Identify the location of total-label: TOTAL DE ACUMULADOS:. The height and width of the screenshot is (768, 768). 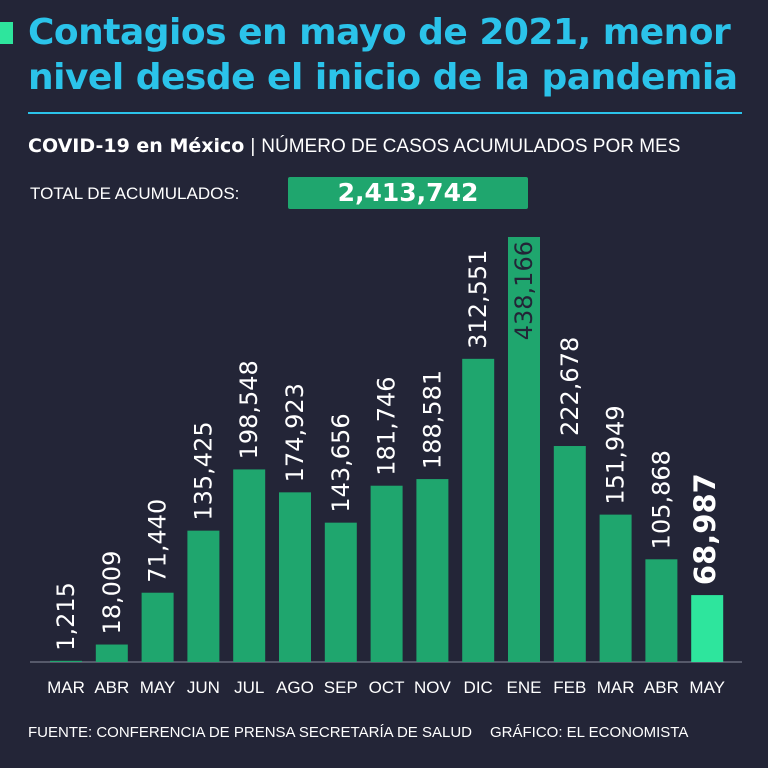
(135, 193).